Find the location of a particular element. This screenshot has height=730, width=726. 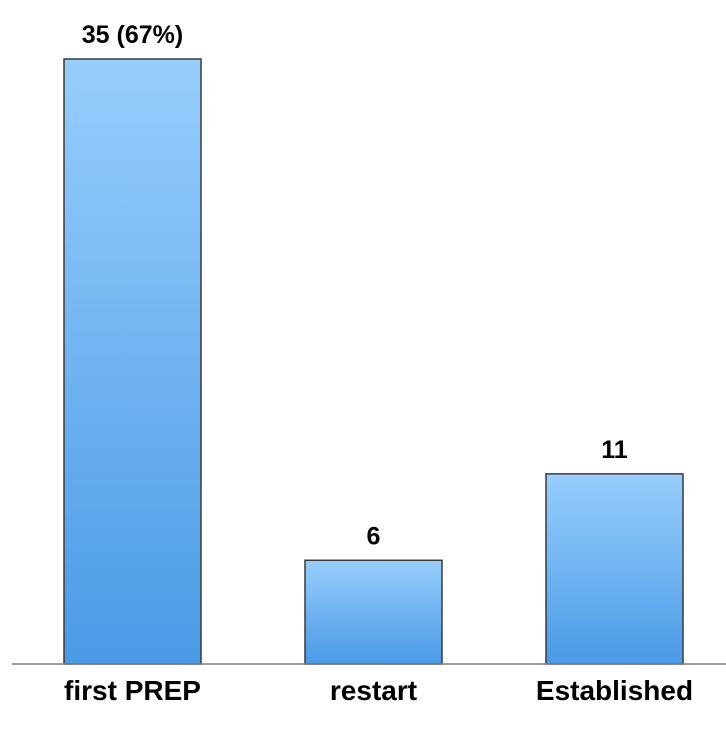

data-label-2: 11 is located at coordinates (614, 450).